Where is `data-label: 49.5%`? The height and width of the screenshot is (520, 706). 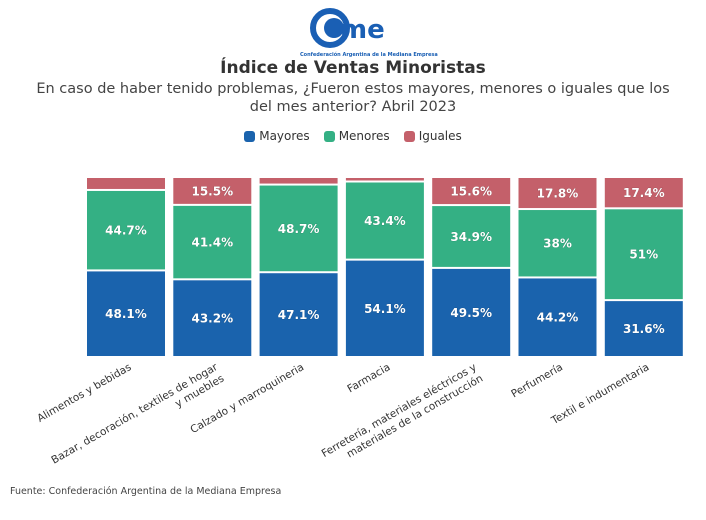
data-label: 49.5% is located at coordinates (471, 313).